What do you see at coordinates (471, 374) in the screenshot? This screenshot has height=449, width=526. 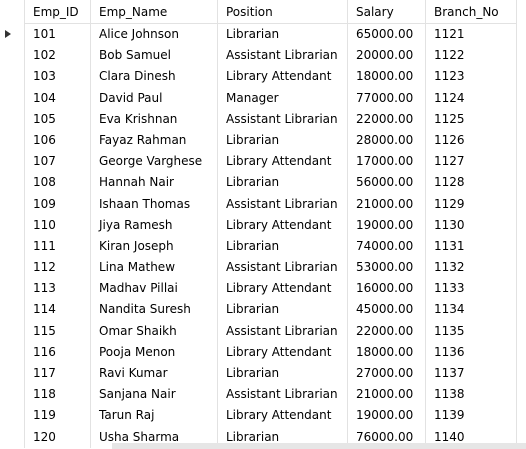 I see `cell-branch-no: 1137` at bounding box center [471, 374].